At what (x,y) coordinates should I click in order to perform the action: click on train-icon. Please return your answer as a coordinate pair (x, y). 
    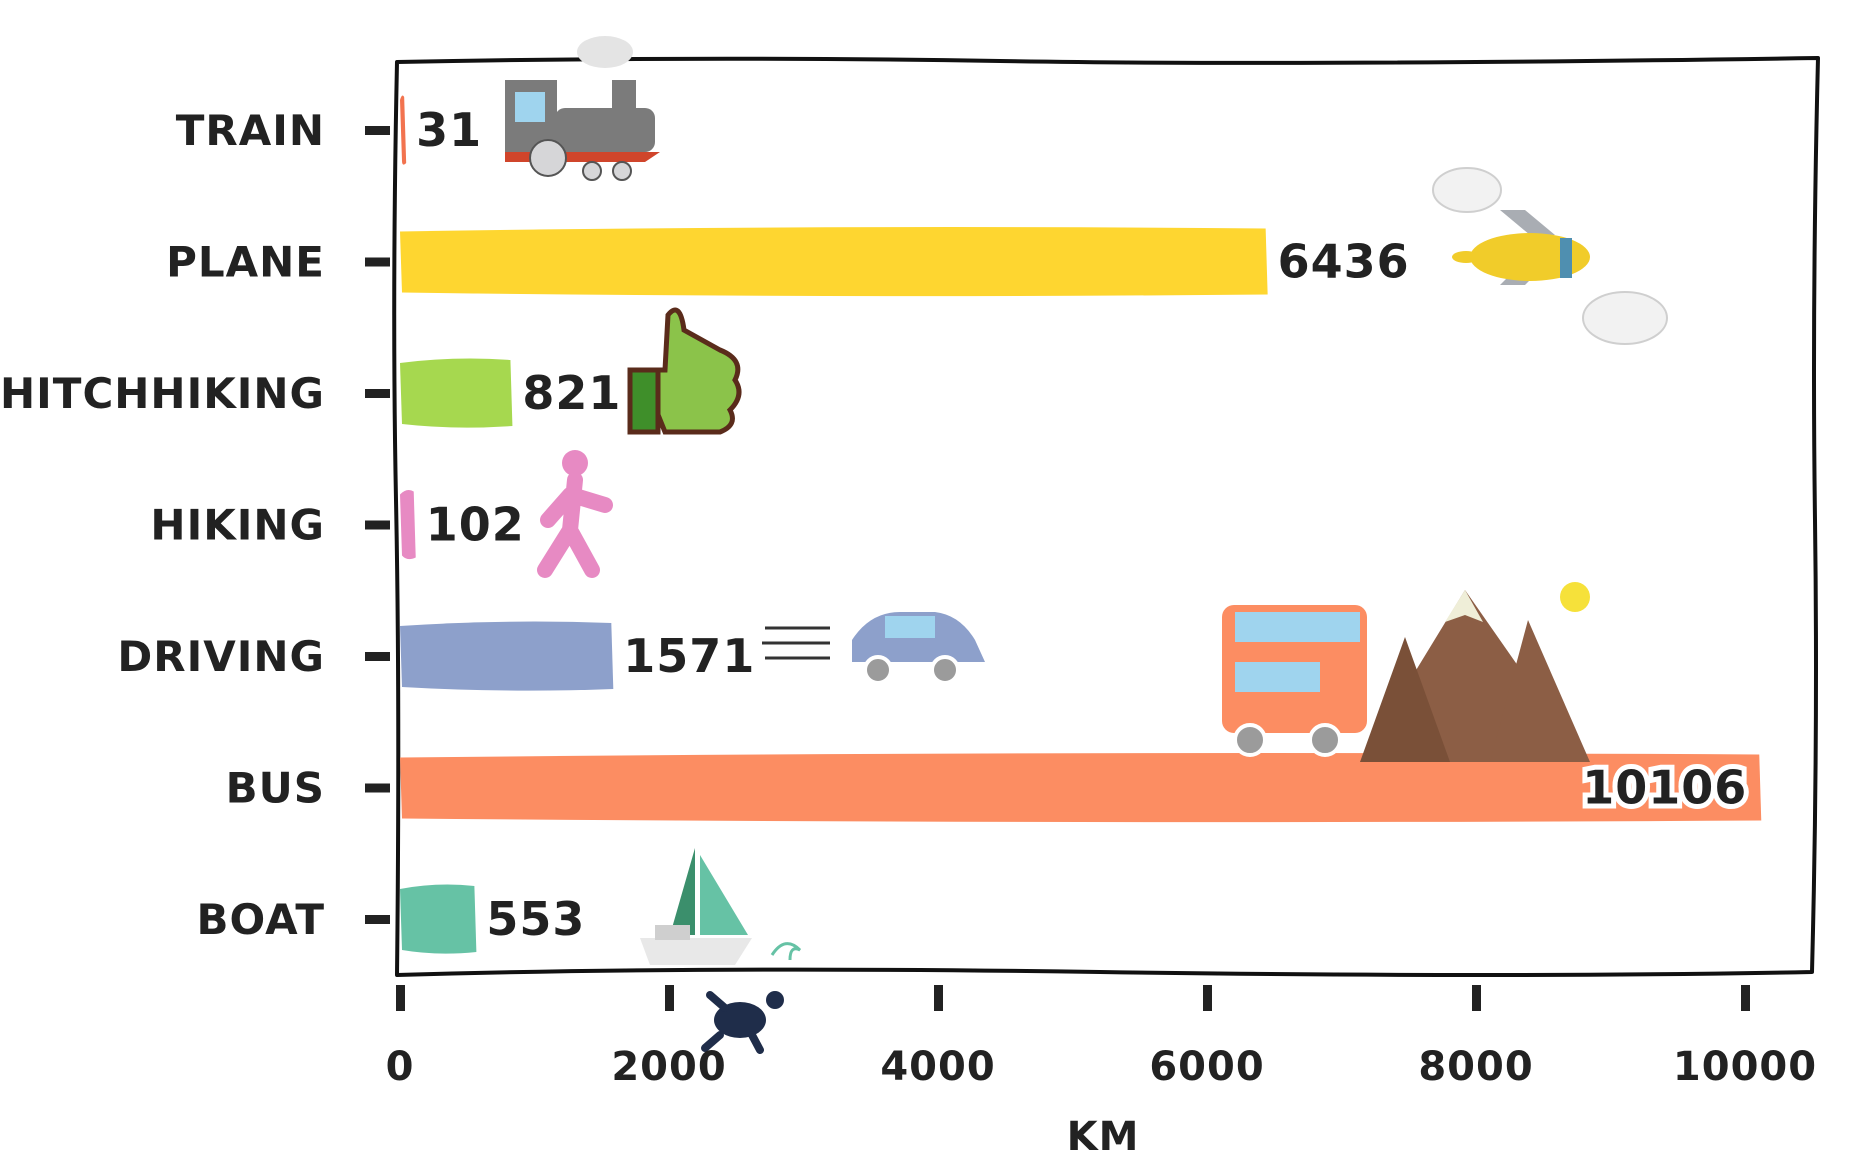
    Looking at the image, I should click on (582, 108).